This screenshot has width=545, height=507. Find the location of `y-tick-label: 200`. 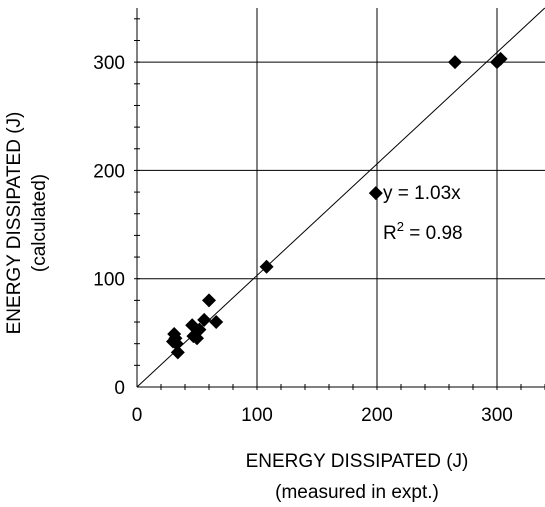

y-tick-label: 200 is located at coordinates (109, 171).